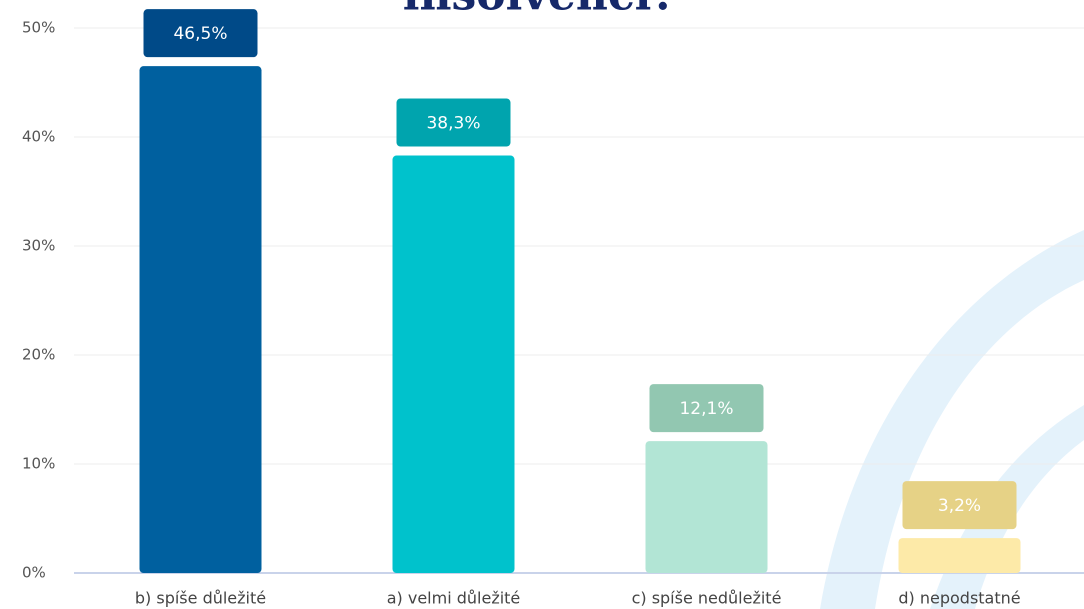 The width and height of the screenshot is (1084, 609). Describe the element at coordinates (454, 598) in the screenshot. I see `x-tick-label: a) velmi důležité` at that location.